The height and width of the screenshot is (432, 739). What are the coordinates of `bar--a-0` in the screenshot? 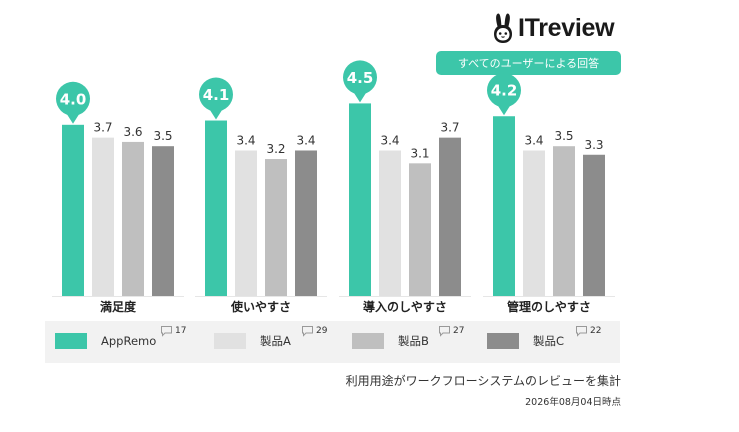 It's located at (103, 216).